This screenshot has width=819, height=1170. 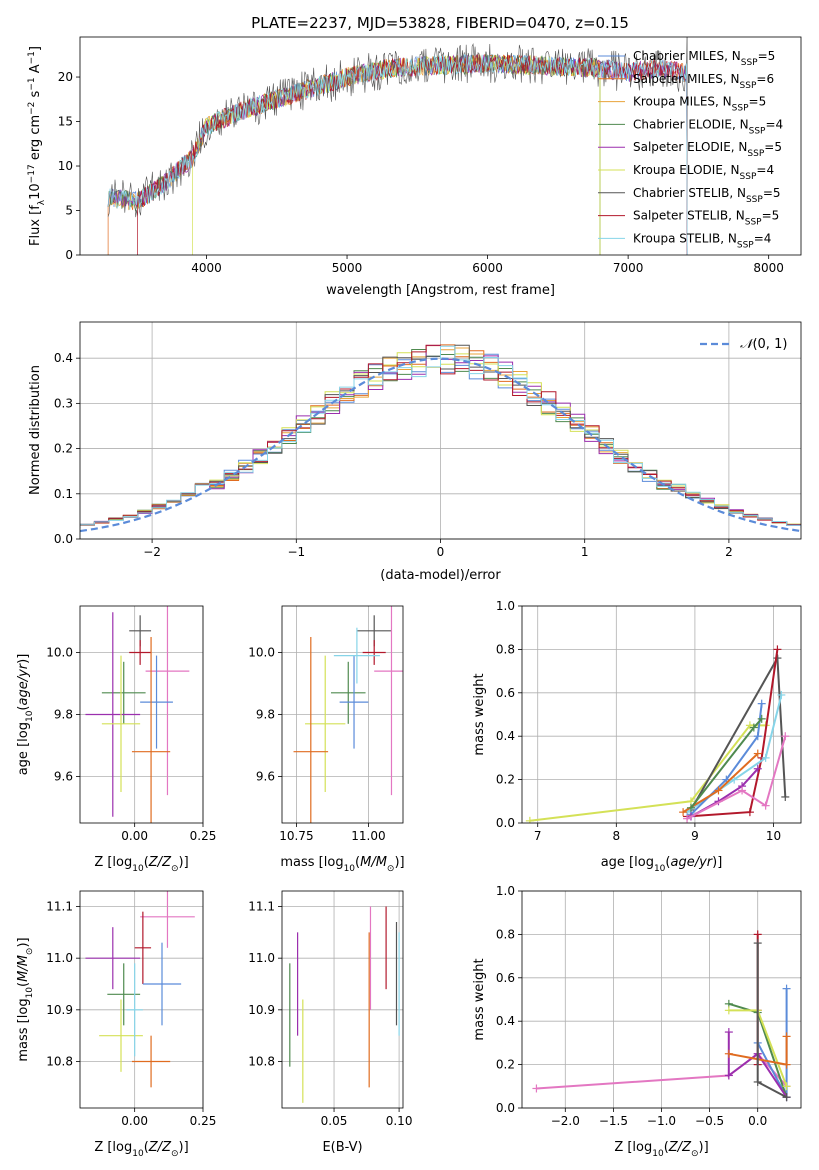 I want to click on x-tick-label: 10, so click(x=773, y=836).